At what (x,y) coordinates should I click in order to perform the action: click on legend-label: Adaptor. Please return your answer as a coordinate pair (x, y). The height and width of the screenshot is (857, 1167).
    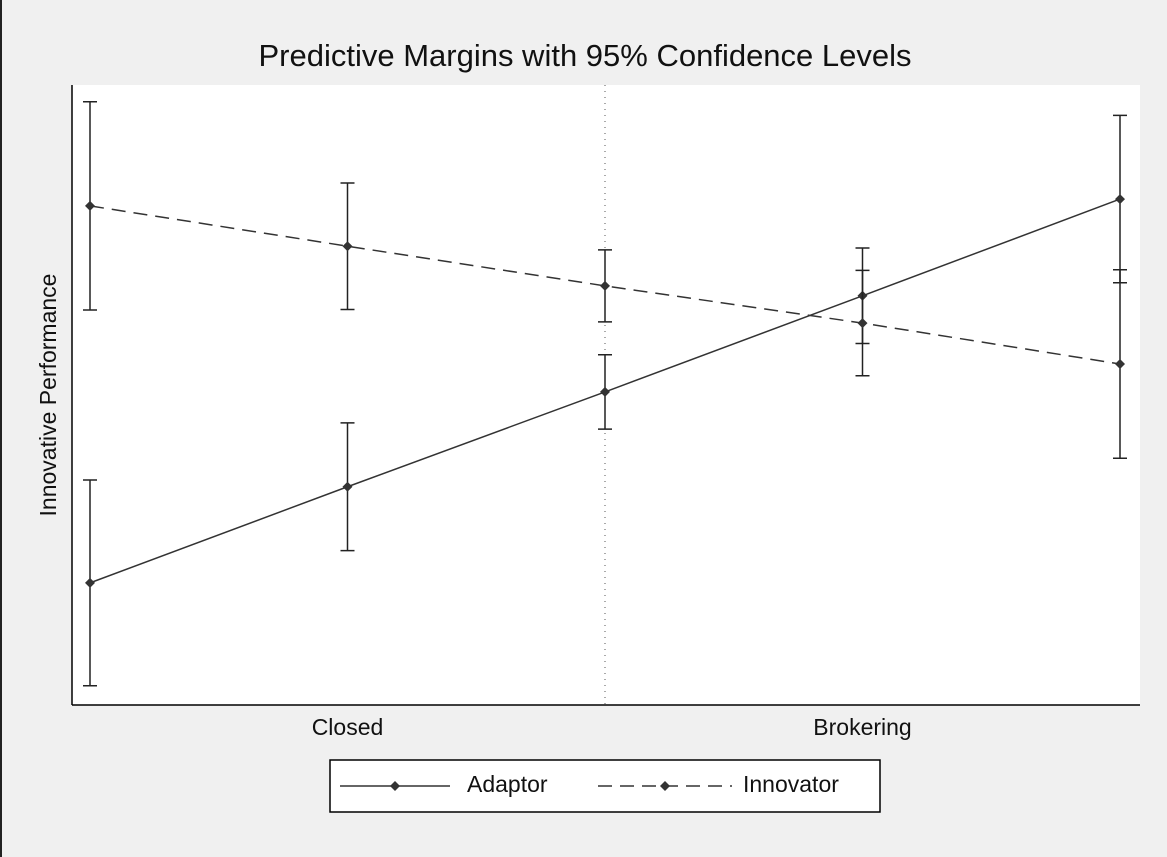
    Looking at the image, I should click on (507, 784).